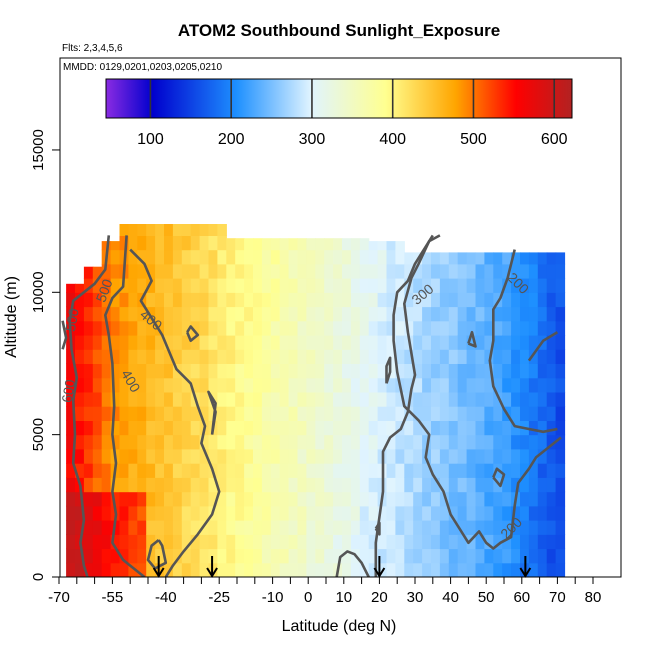 The image size is (650, 650). Describe the element at coordinates (450, 597) in the screenshot. I see `x-tick-label: 40` at that location.